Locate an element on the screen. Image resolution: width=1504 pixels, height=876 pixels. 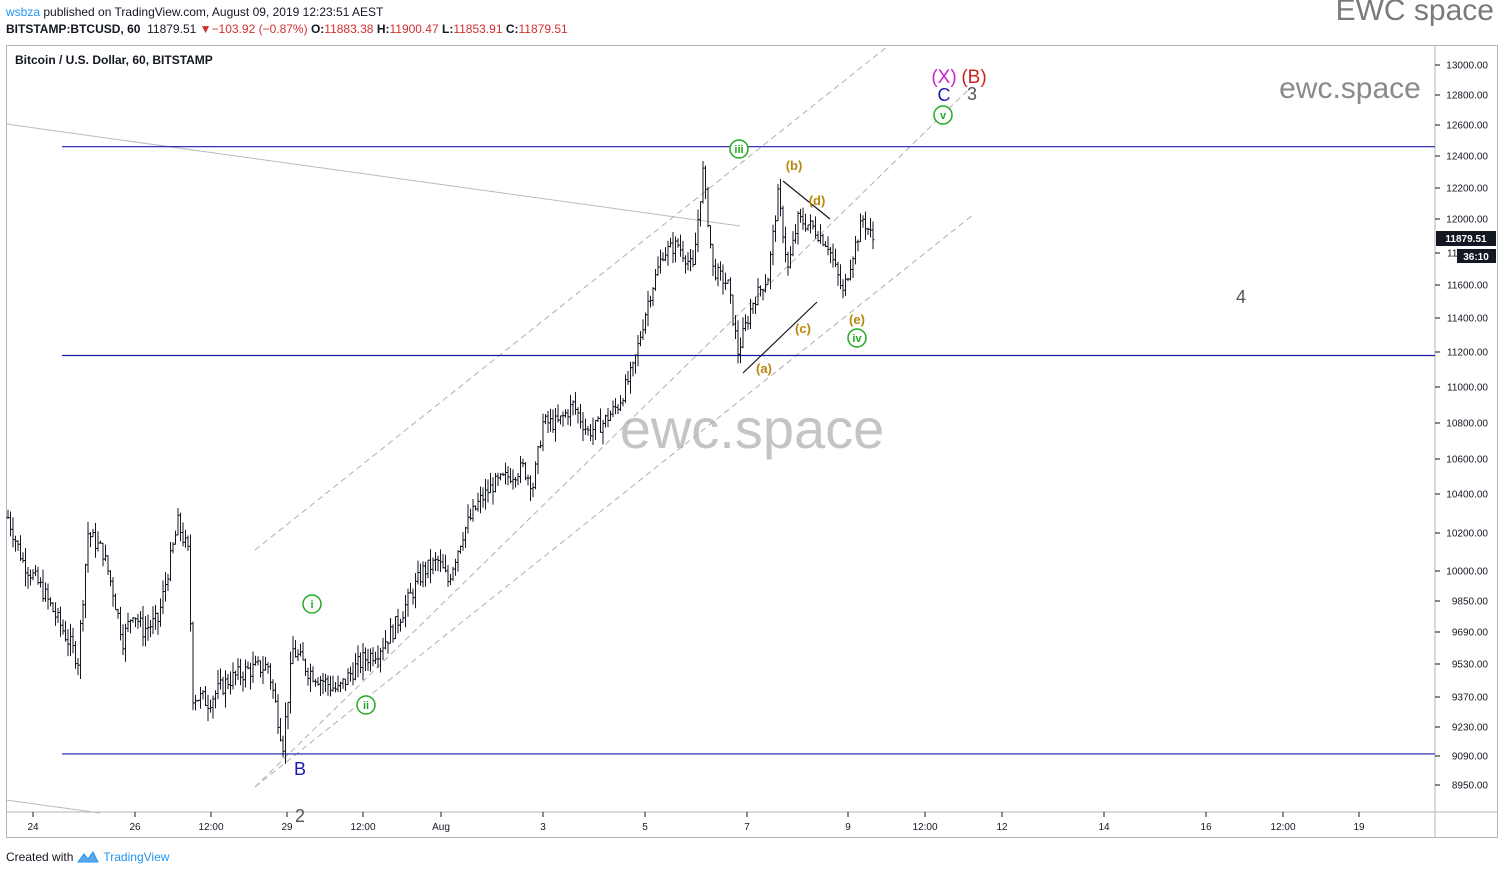
time-tick-label: 12:00 is located at coordinates (362, 827).